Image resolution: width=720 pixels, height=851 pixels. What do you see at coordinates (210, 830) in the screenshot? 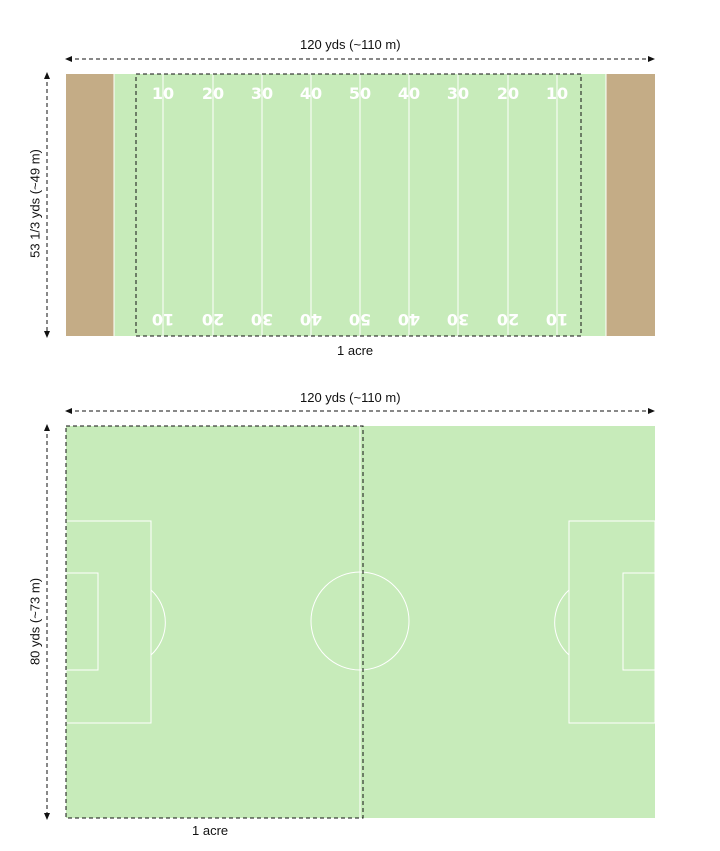
I see `soccer-acre-label: 1 acre` at bounding box center [210, 830].